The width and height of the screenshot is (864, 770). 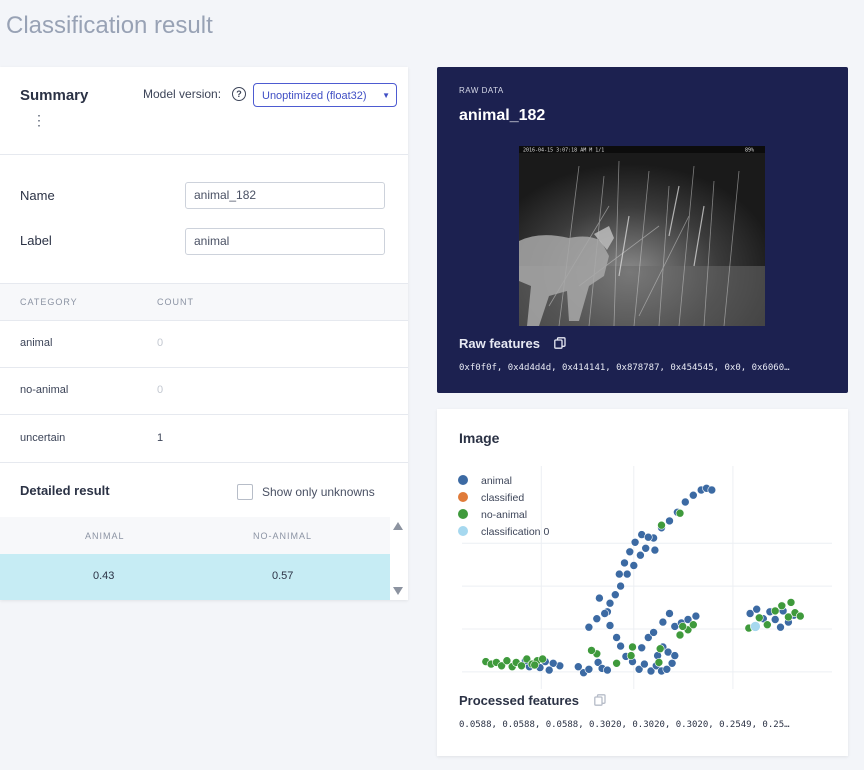 What do you see at coordinates (318, 492) in the screenshot?
I see `show-only-unknowns-label: Show only unknowns` at bounding box center [318, 492].